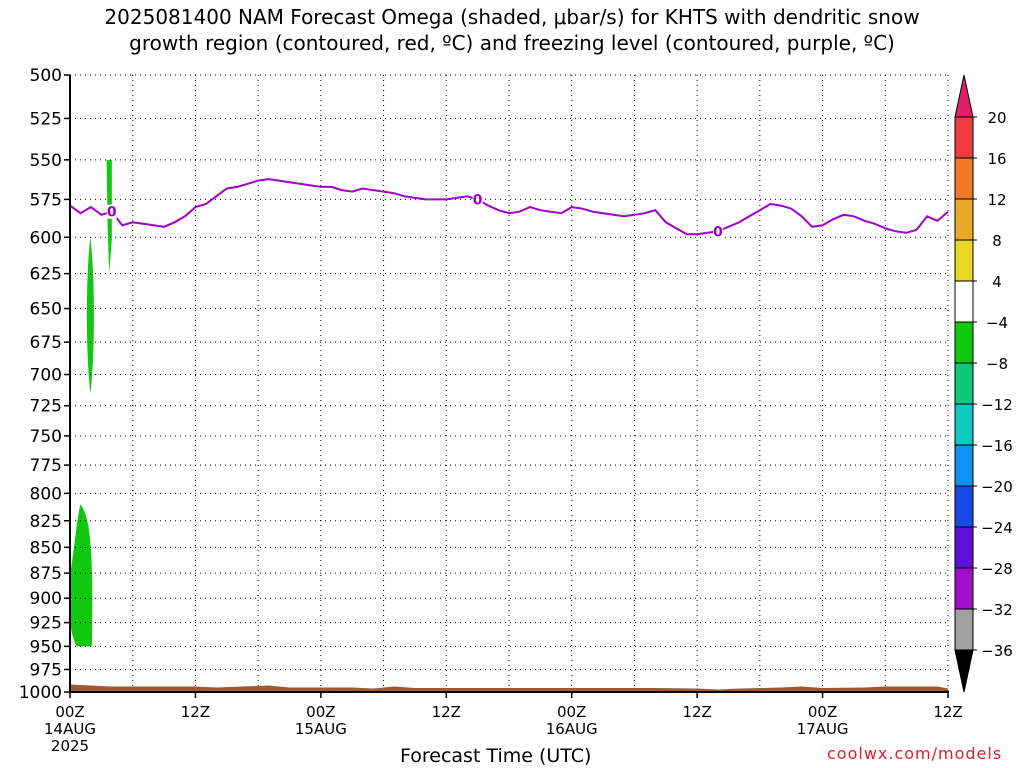 The height and width of the screenshot is (768, 1024). What do you see at coordinates (46, 161) in the screenshot?
I see `y-tick-label: 550` at bounding box center [46, 161].